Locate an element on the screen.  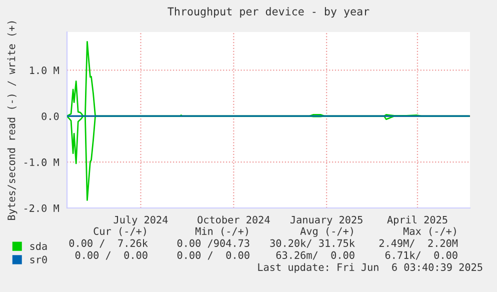
y-tick-label: 1.0 M is located at coordinates (44, 70).